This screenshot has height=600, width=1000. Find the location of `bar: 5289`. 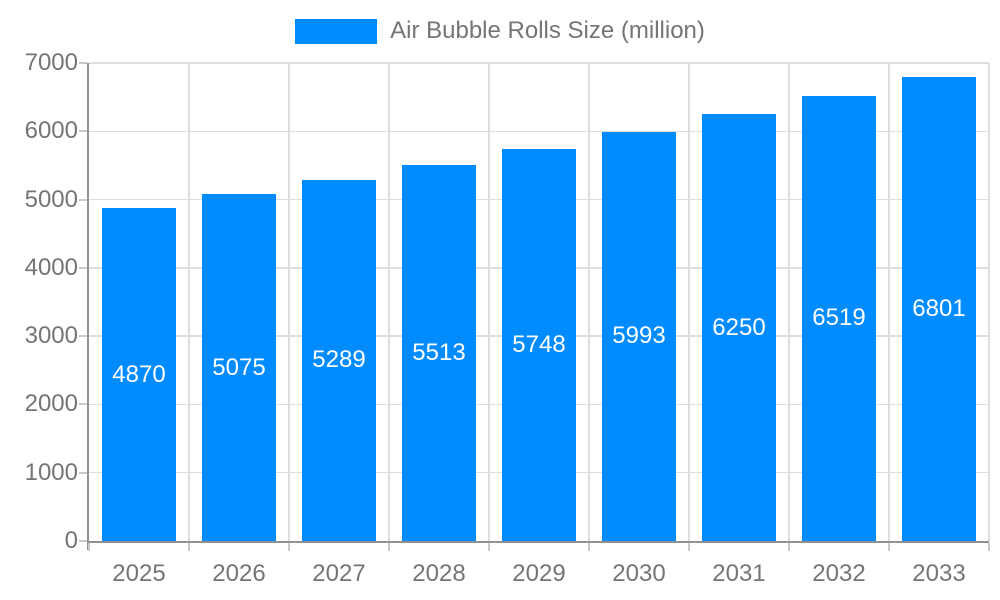

bar: 5289 is located at coordinates (339, 360).